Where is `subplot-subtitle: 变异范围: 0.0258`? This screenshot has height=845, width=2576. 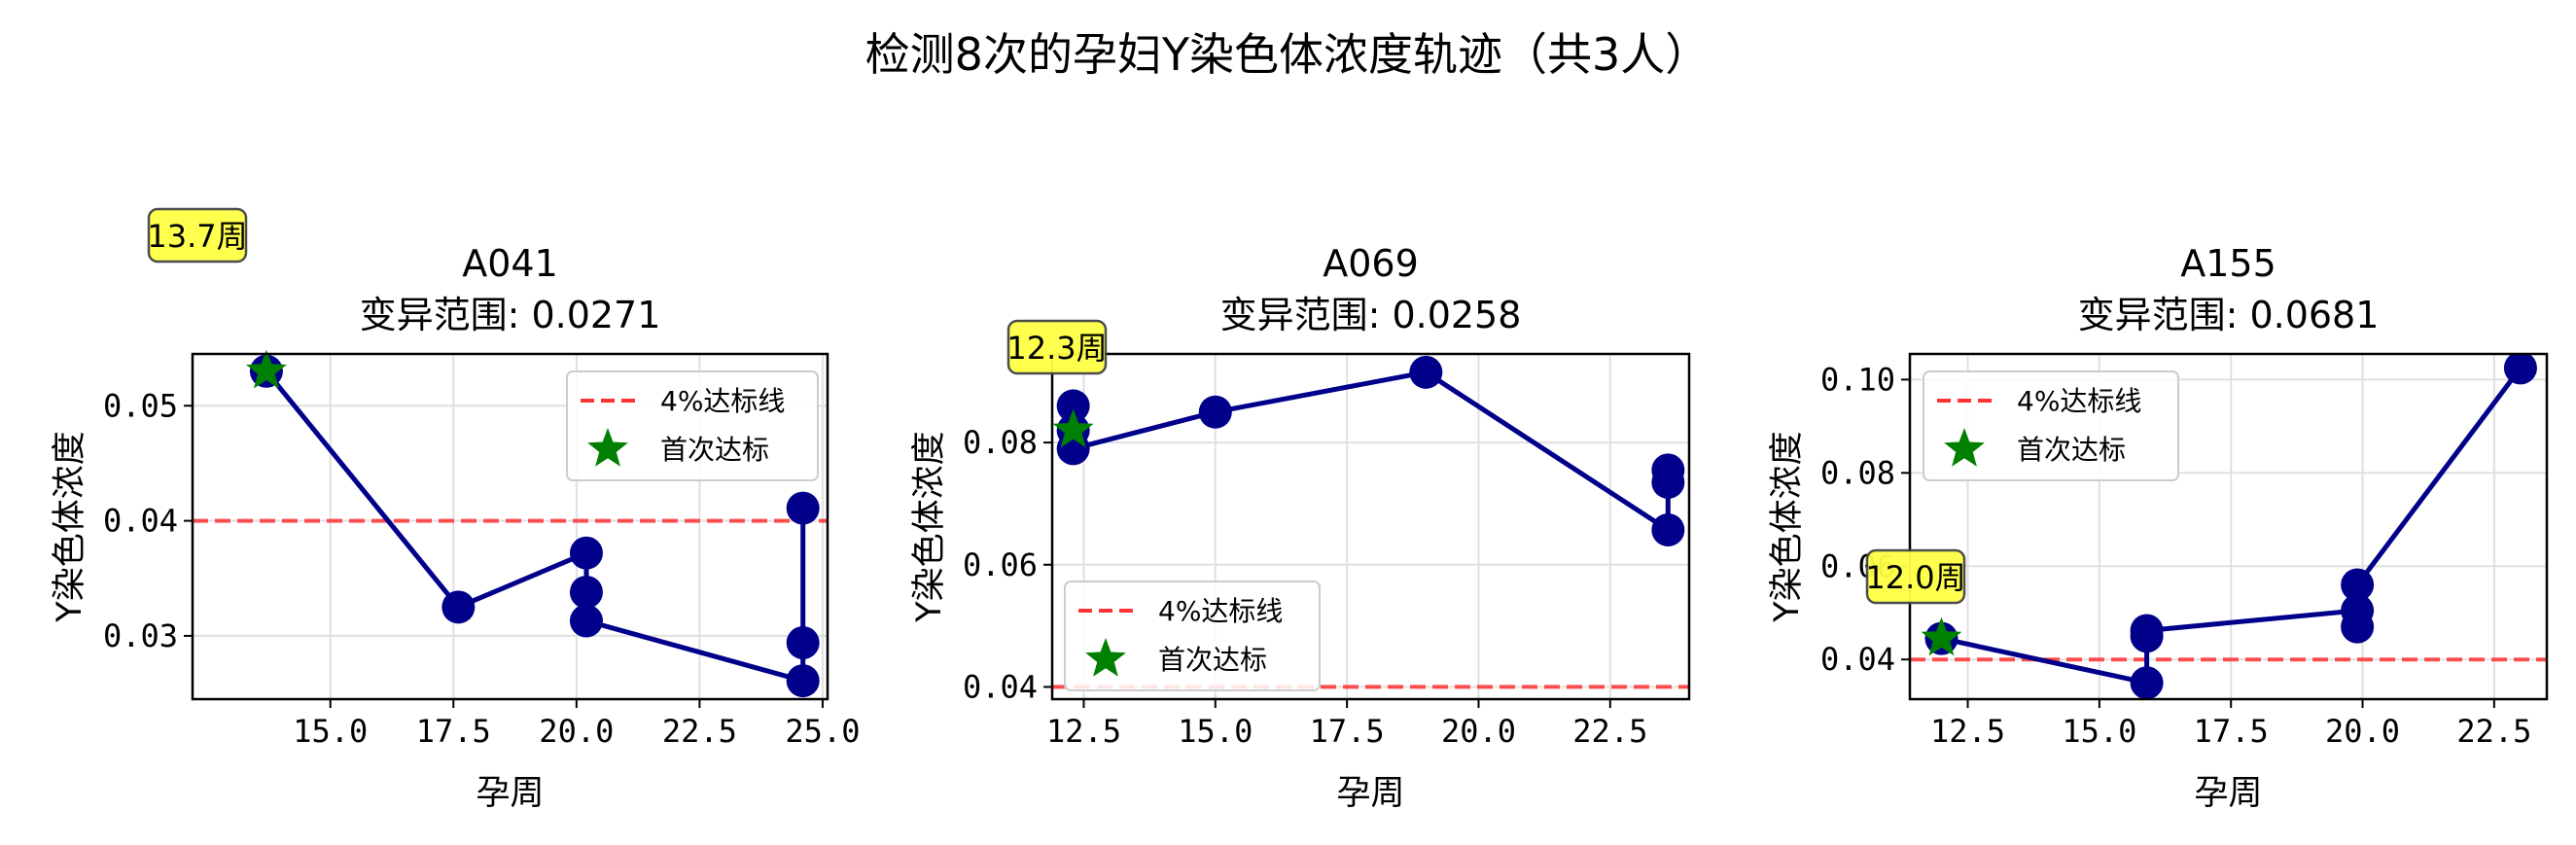
subplot-subtitle: 变异范围: 0.0258 is located at coordinates (1371, 315).